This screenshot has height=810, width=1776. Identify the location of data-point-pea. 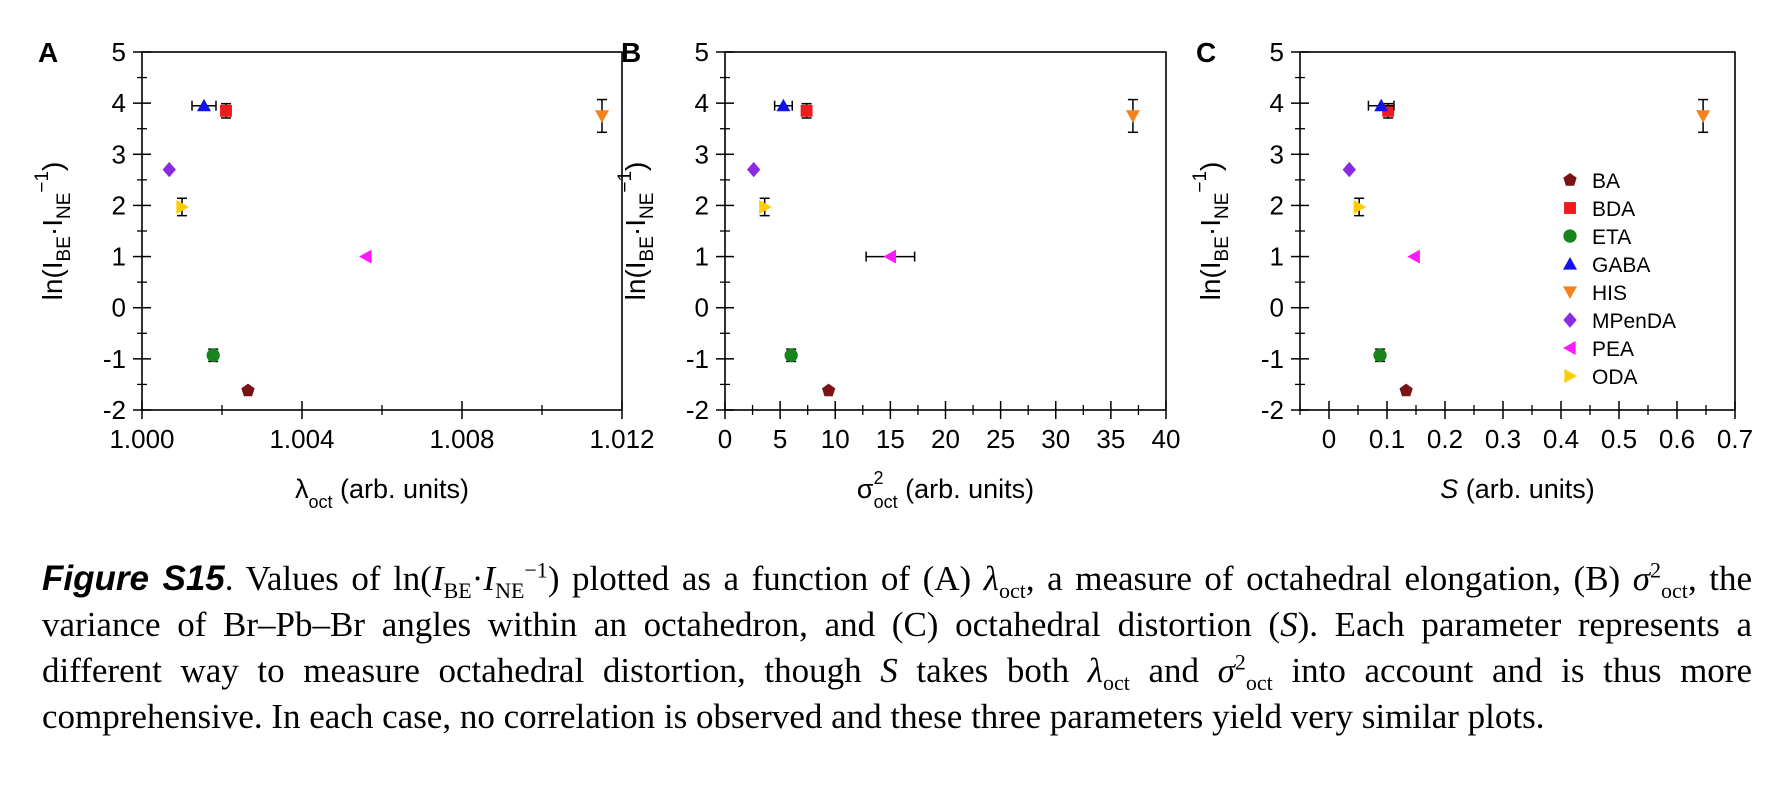
(1413, 256).